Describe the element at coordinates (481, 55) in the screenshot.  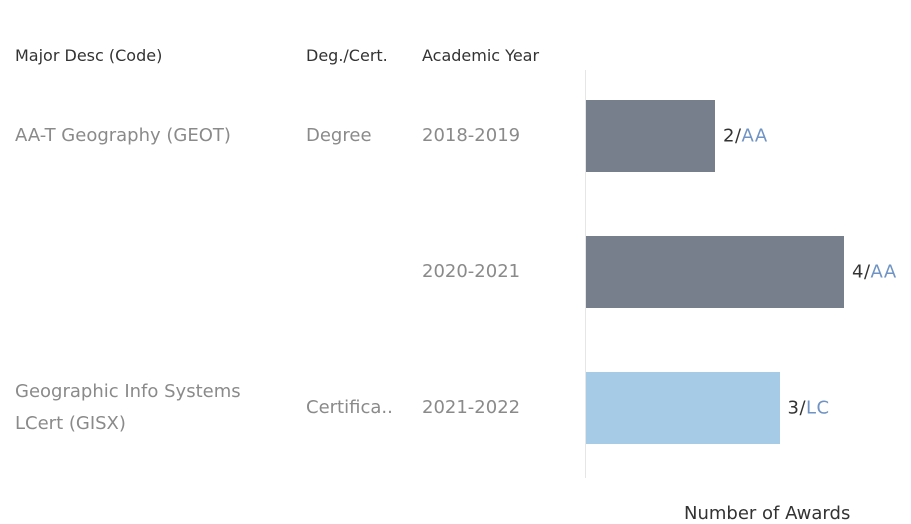
I see `column-header: Academic Year` at that location.